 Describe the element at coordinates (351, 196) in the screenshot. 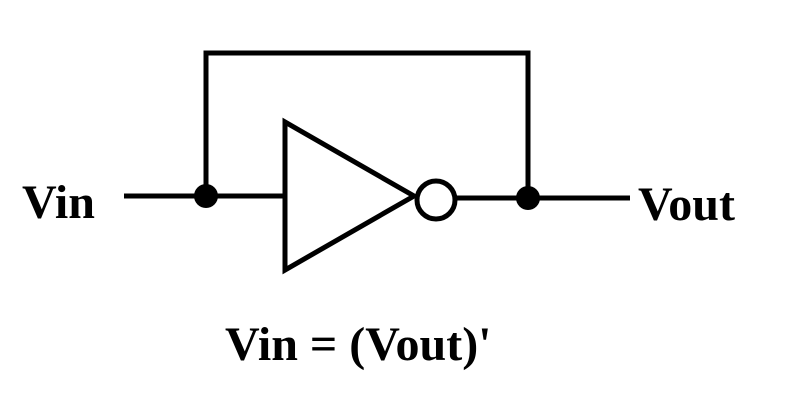

I see `inverter-icon` at that location.